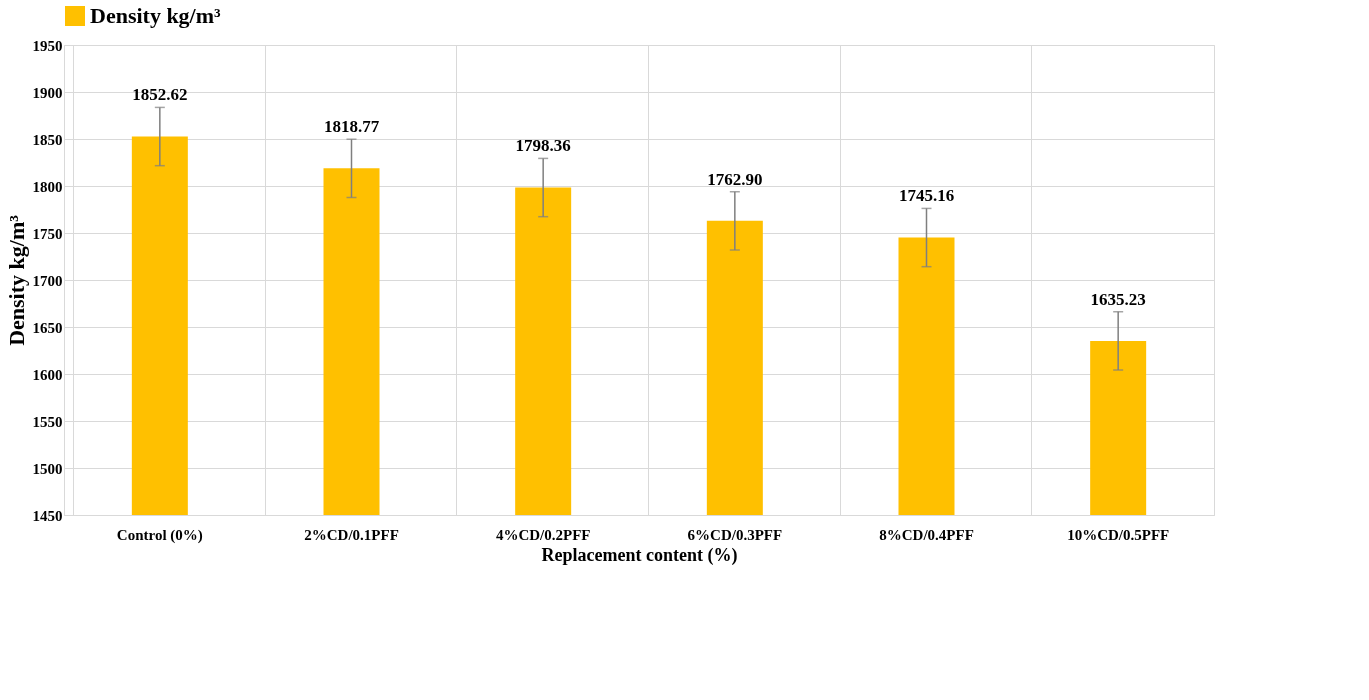 The image size is (1369, 700). What do you see at coordinates (47, 233) in the screenshot?
I see `y-tick-label: 1750` at bounding box center [47, 233].